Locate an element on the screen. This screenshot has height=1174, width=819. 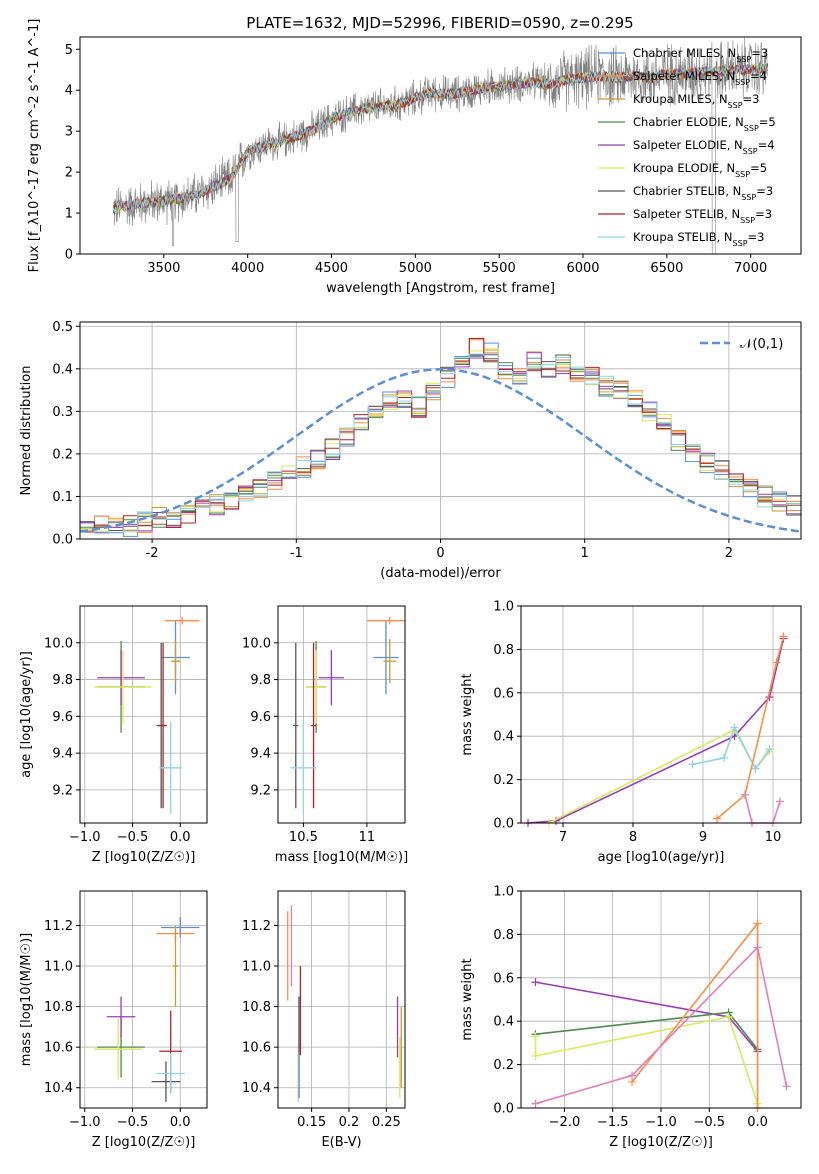
legend-label: Chabrier ELODIE, NSSP=5 is located at coordinates (704, 124).